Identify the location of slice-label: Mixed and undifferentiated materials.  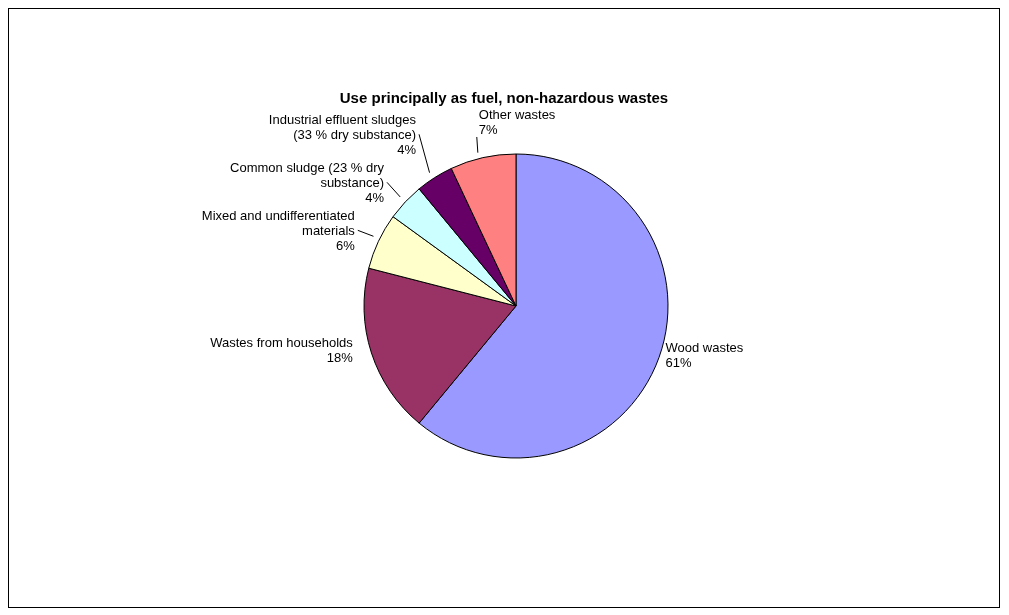
(278, 222).